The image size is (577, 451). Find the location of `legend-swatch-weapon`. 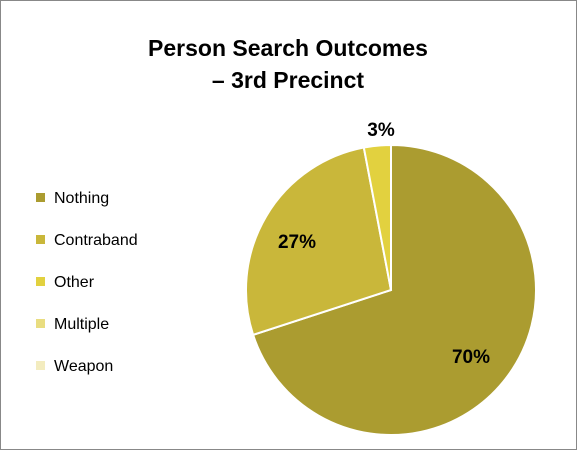

legend-swatch-weapon is located at coordinates (40, 365).